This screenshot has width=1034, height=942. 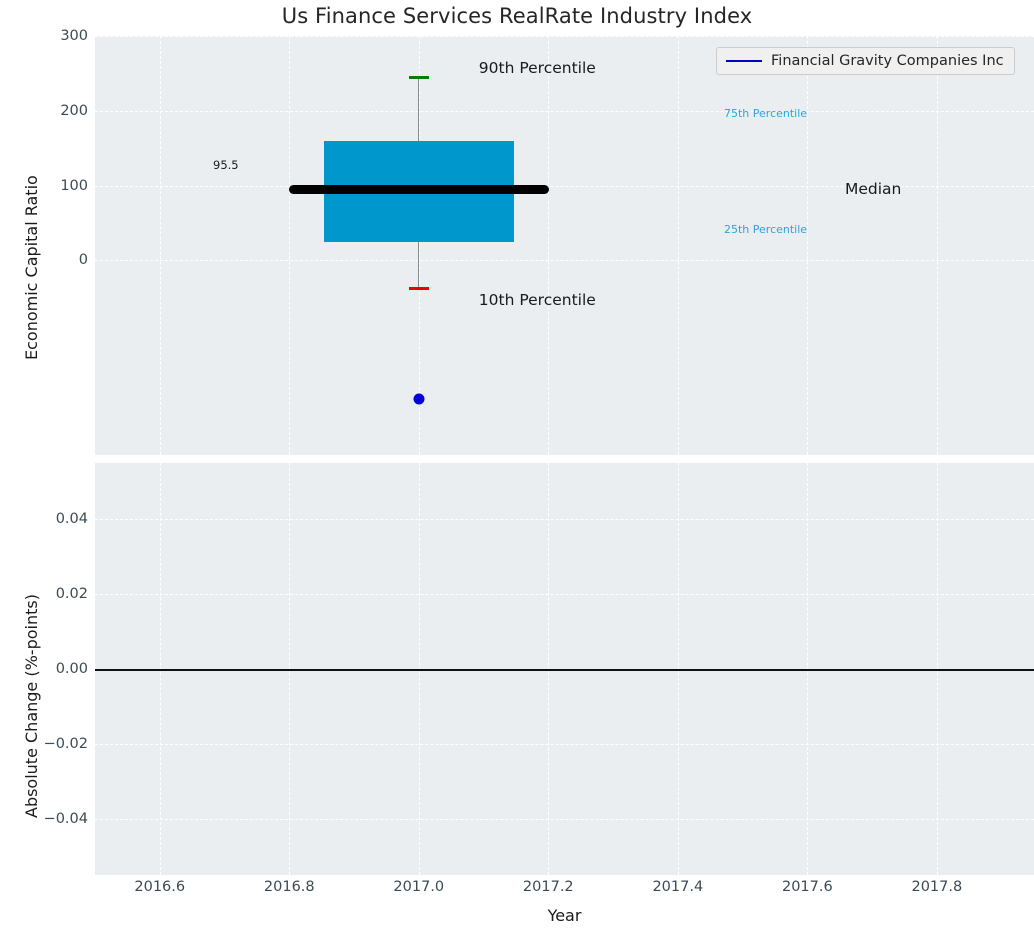 I want to click on annotation-90th-percentile: 90th Percentile, so click(x=537, y=68).